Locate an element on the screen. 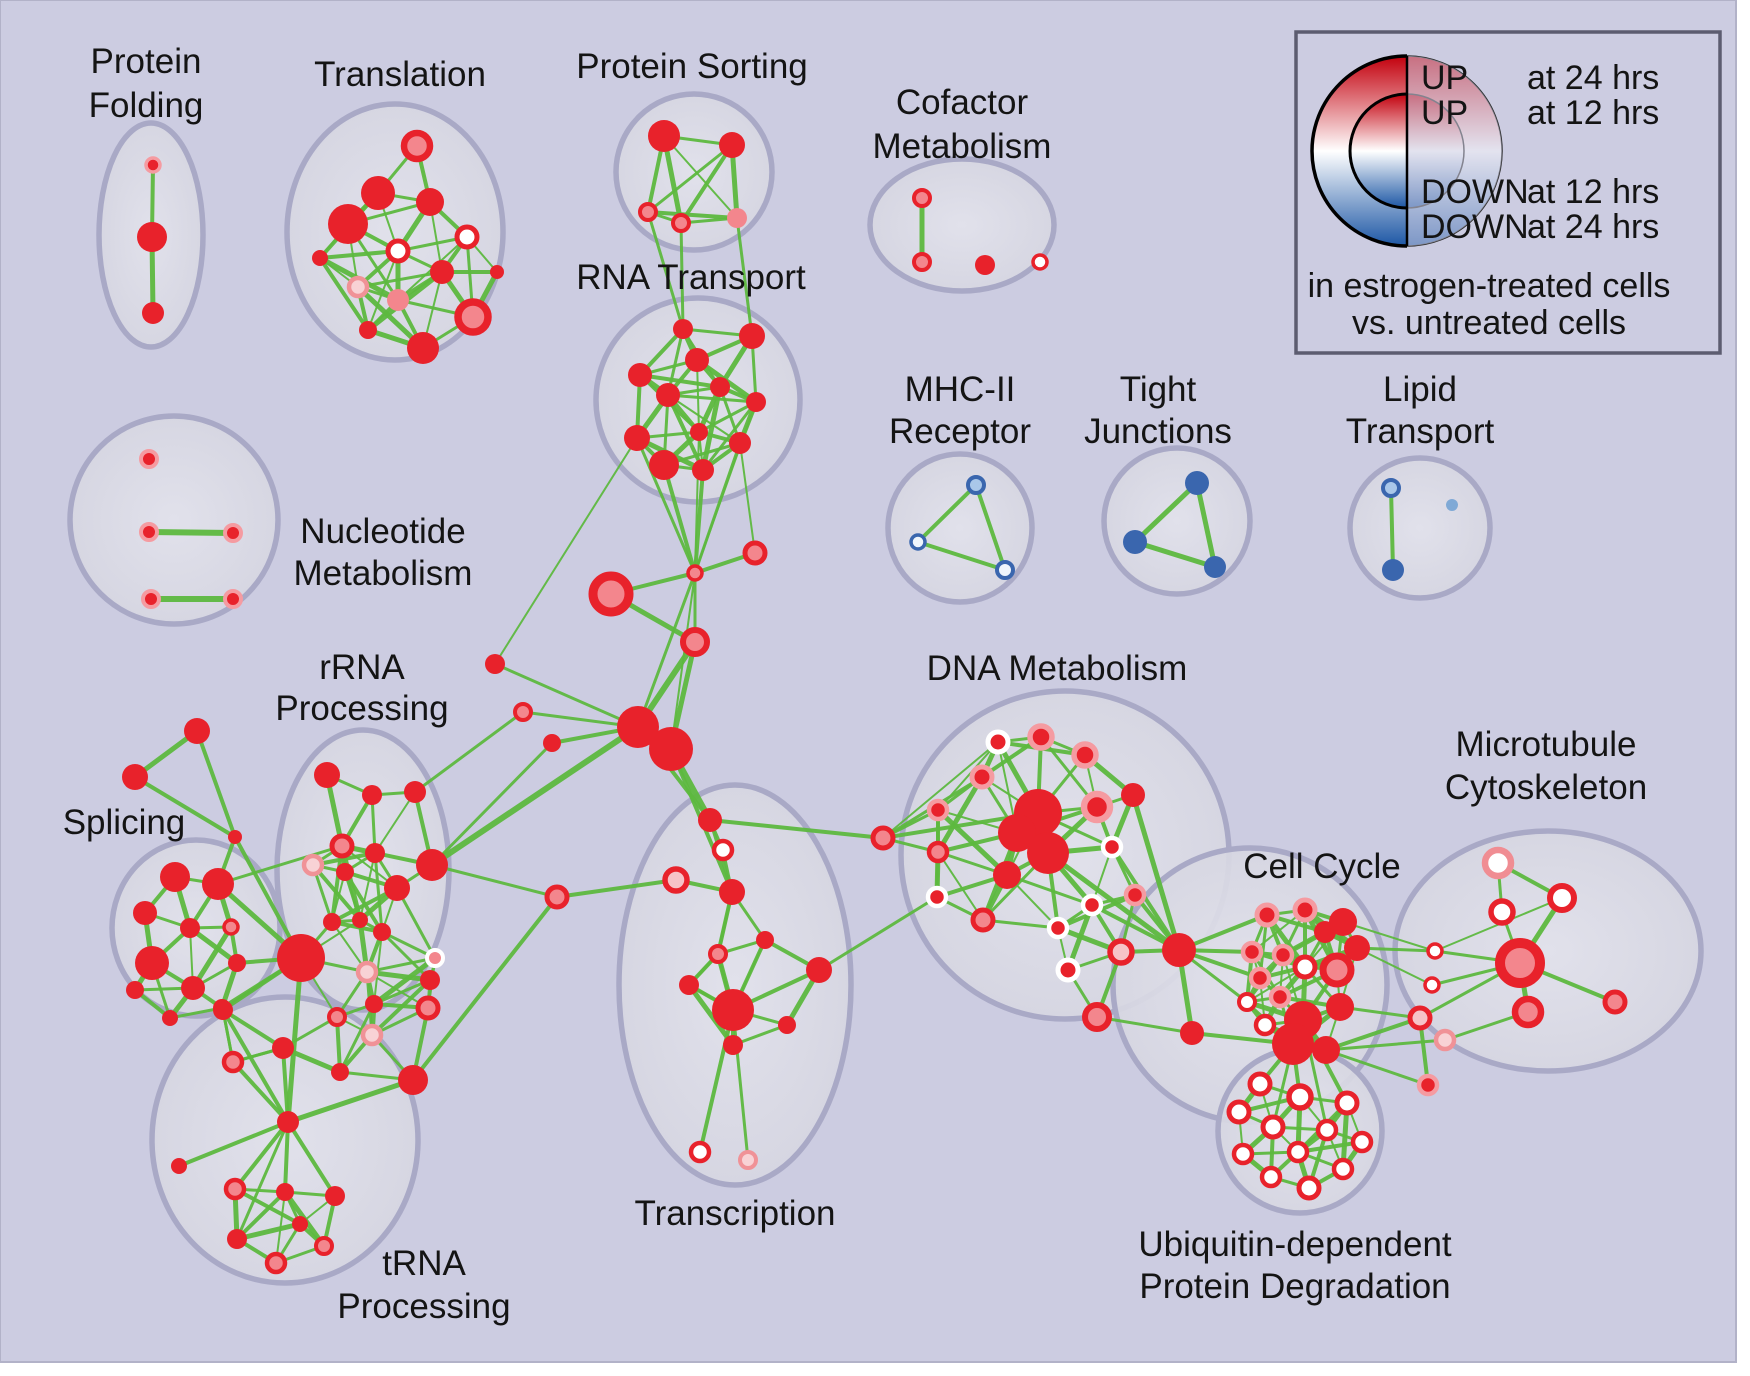 The image size is (1750, 1376). legend-footer-line0: in estrogen-treated cells is located at coordinates (1489, 286).